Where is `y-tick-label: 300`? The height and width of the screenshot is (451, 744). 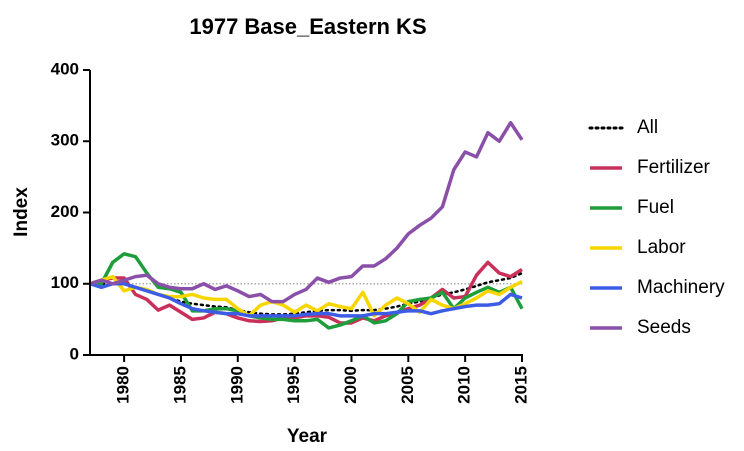 y-tick-label: 300 is located at coordinates (65, 140).